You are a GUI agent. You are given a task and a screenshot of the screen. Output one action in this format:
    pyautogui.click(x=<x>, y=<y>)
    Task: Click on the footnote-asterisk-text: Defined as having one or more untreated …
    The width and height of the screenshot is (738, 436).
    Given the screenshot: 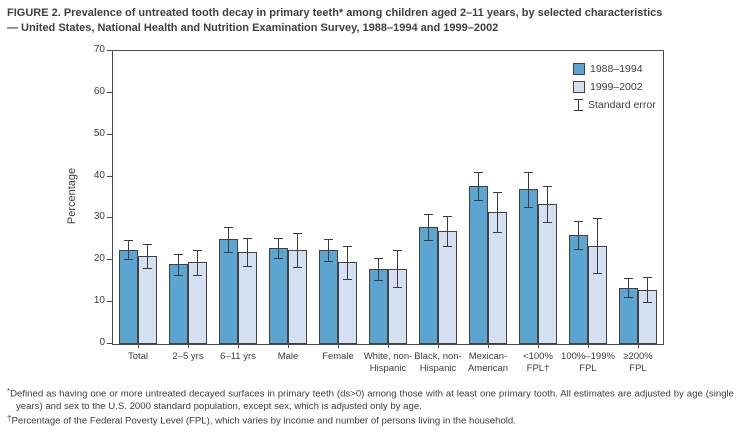 What is the action you would take?
    pyautogui.click(x=372, y=400)
    